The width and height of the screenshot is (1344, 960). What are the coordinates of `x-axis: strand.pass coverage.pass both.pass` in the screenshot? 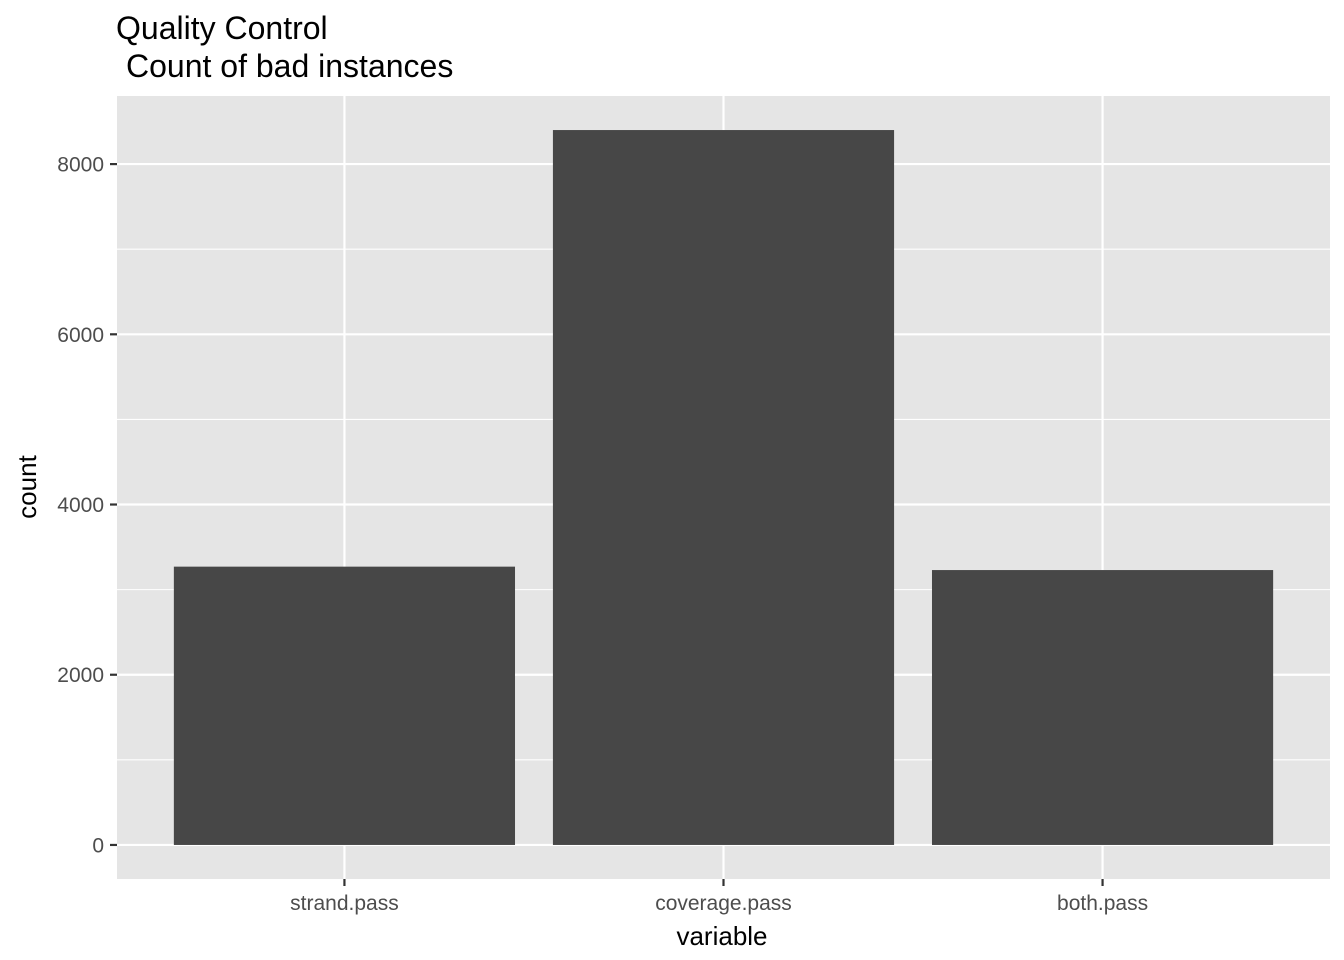 It's located at (719, 897).